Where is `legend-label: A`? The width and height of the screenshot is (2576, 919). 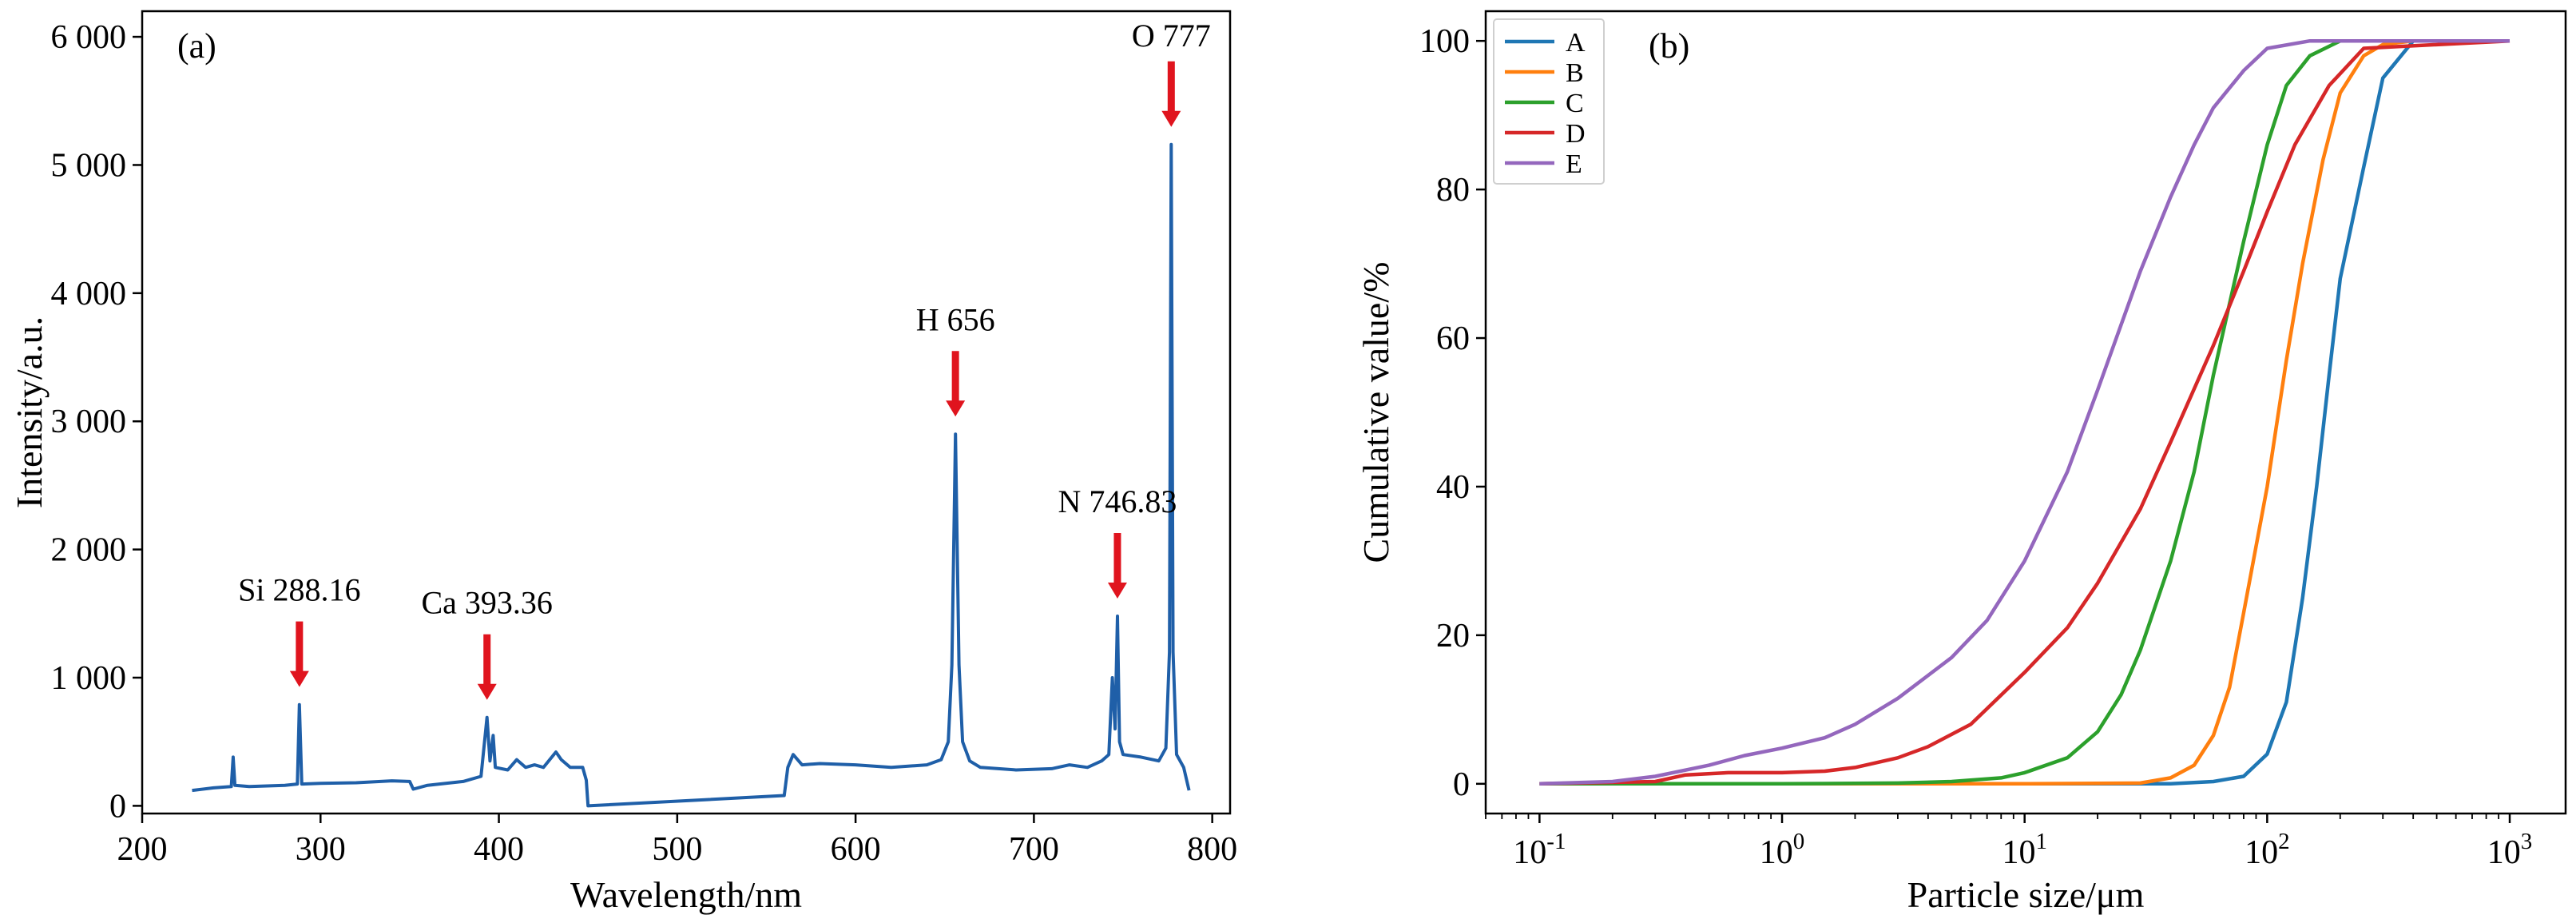
legend-label: A is located at coordinates (1576, 43).